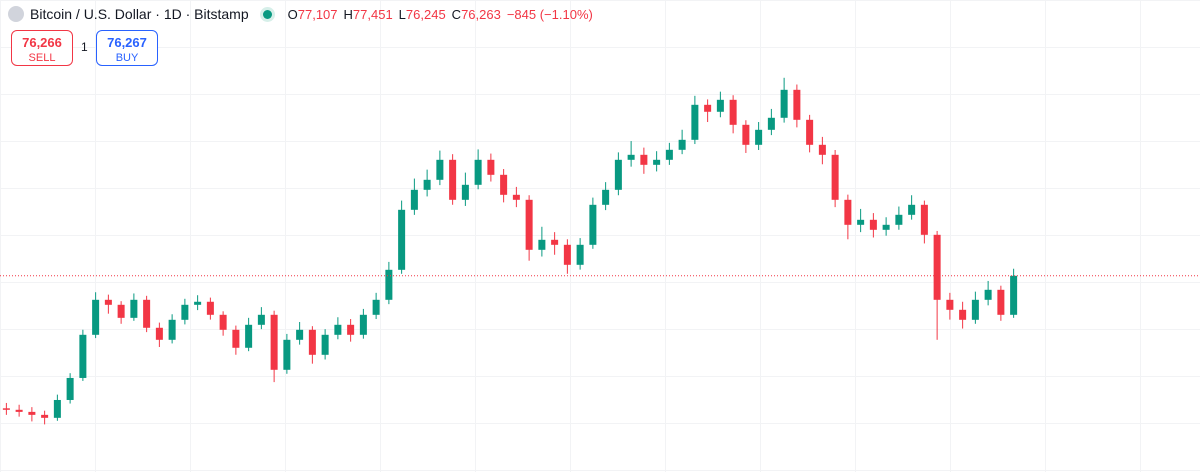  What do you see at coordinates (372, 14) in the screenshot?
I see `ohlc-value: 77,451` at bounding box center [372, 14].